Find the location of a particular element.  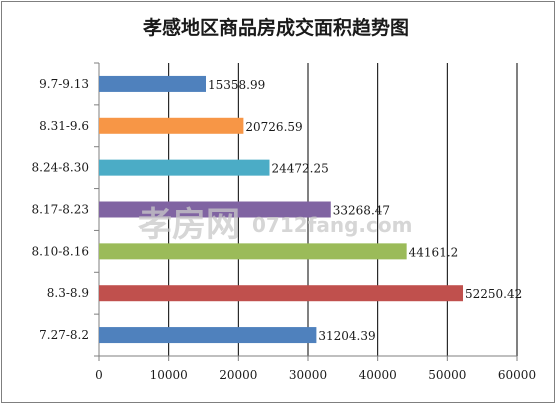

category-label: 8.17-8.23 is located at coordinates (61, 210).